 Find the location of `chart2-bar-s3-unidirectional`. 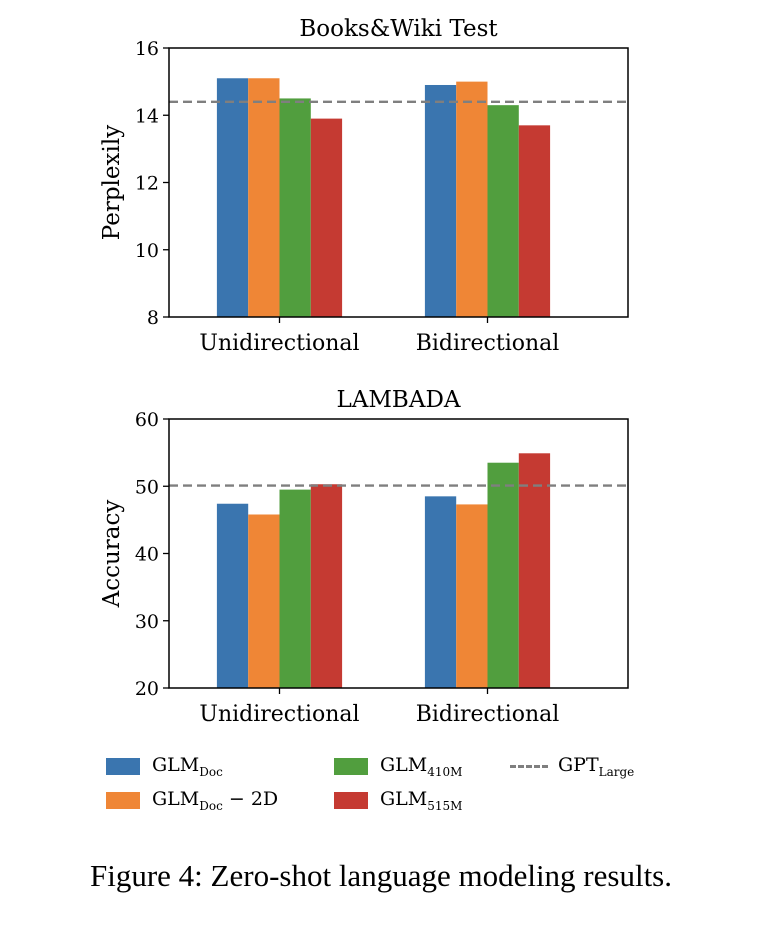

chart2-bar-s3-unidirectional is located at coordinates (295, 588).